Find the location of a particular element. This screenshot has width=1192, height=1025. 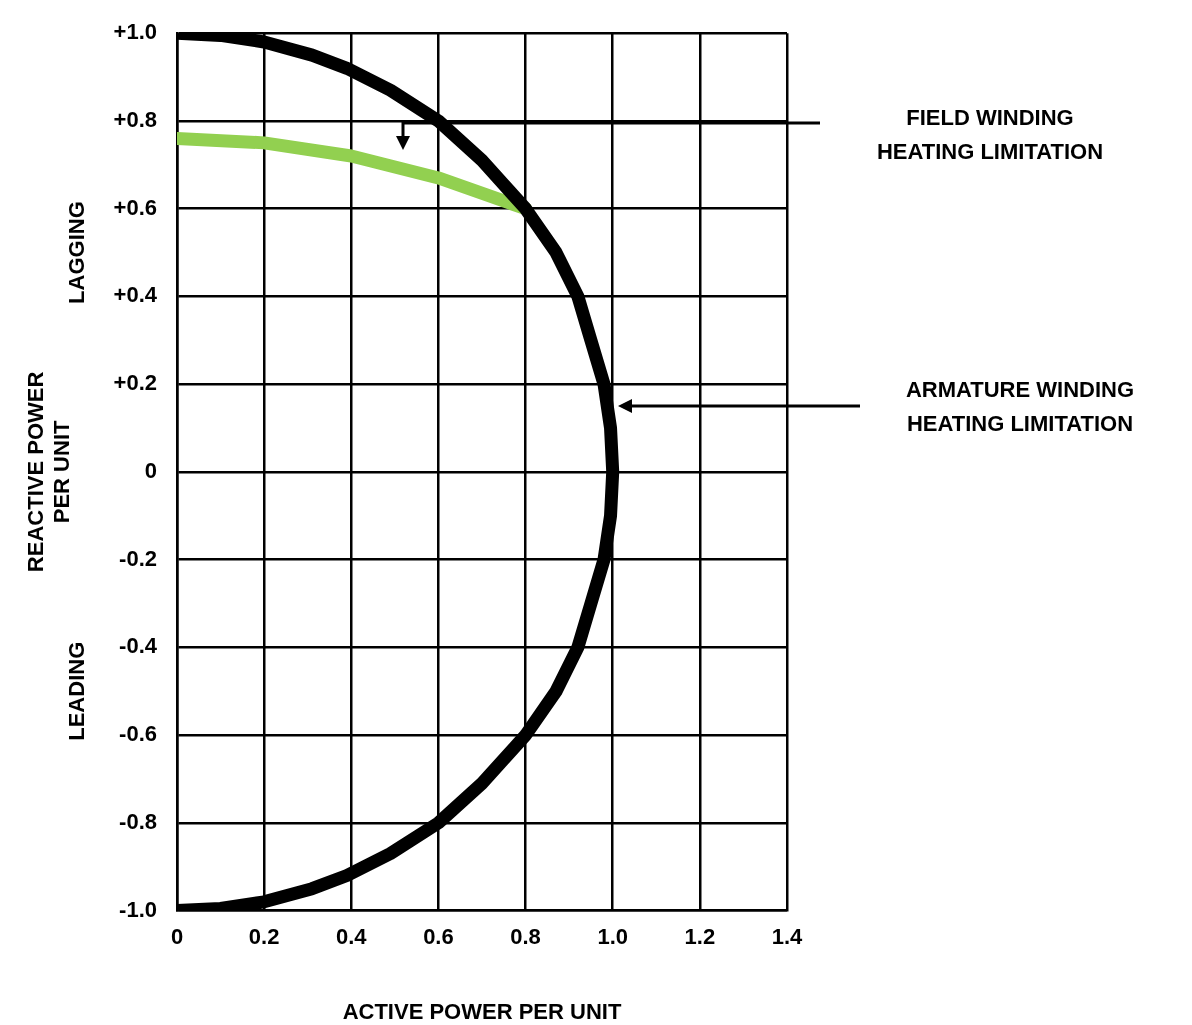

y-tick-label: +1.0 is located at coordinates (135, 32).